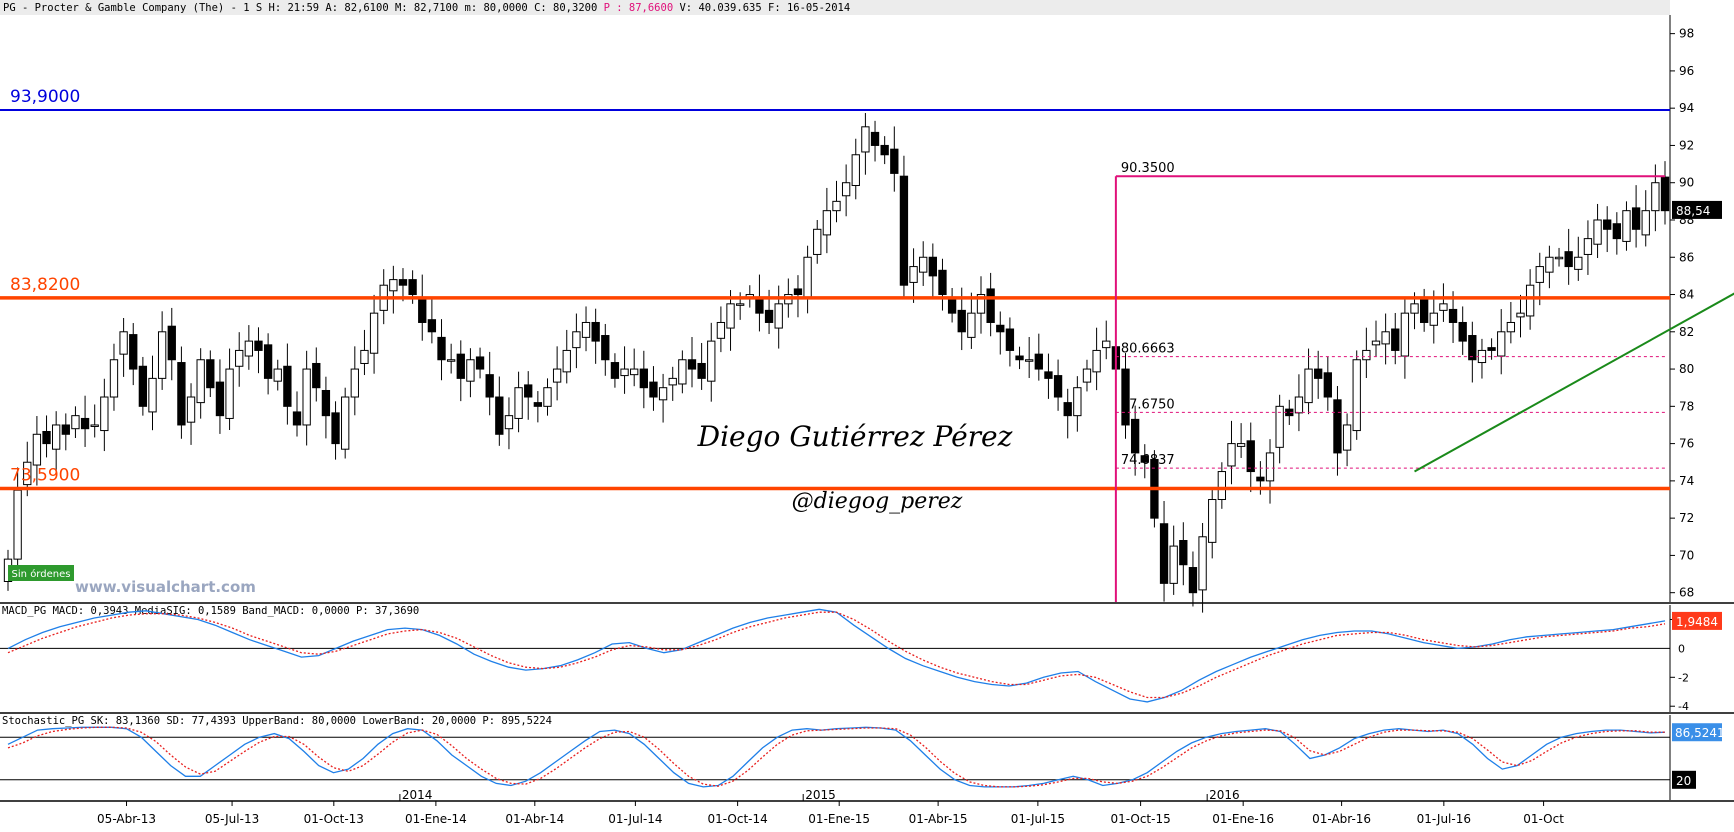  I want to click on x-tick-label: 01-Oct-13, so click(334, 819).